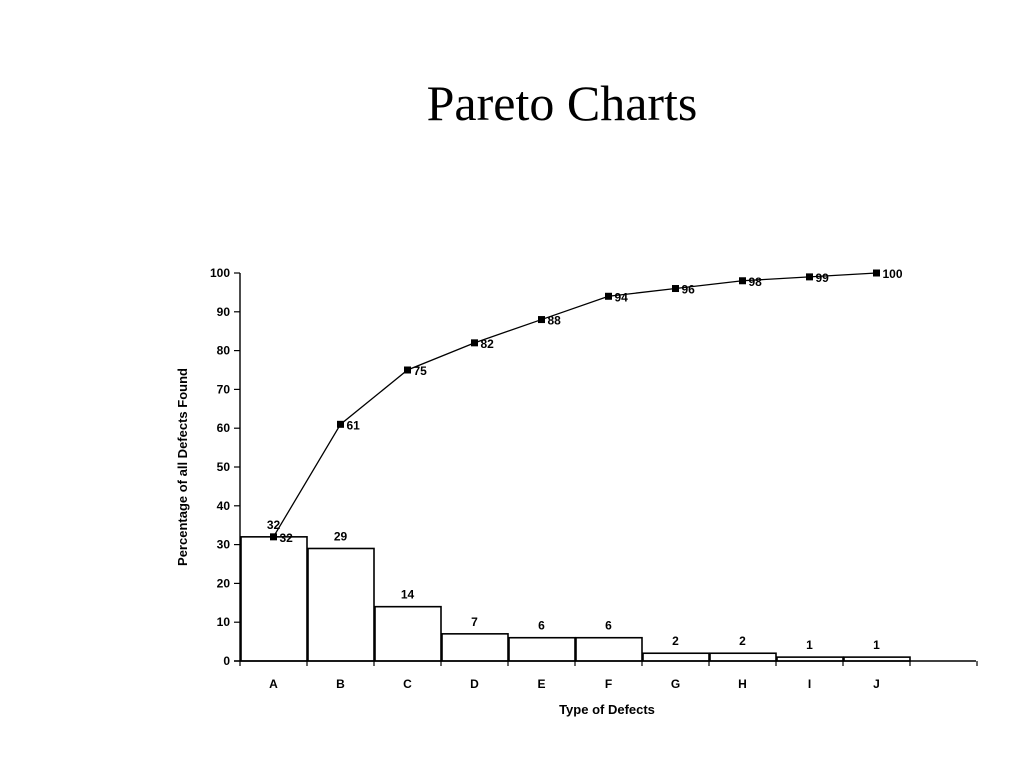 The height and width of the screenshot is (768, 1024). Describe the element at coordinates (743, 657) in the screenshot. I see `bar-H` at that location.